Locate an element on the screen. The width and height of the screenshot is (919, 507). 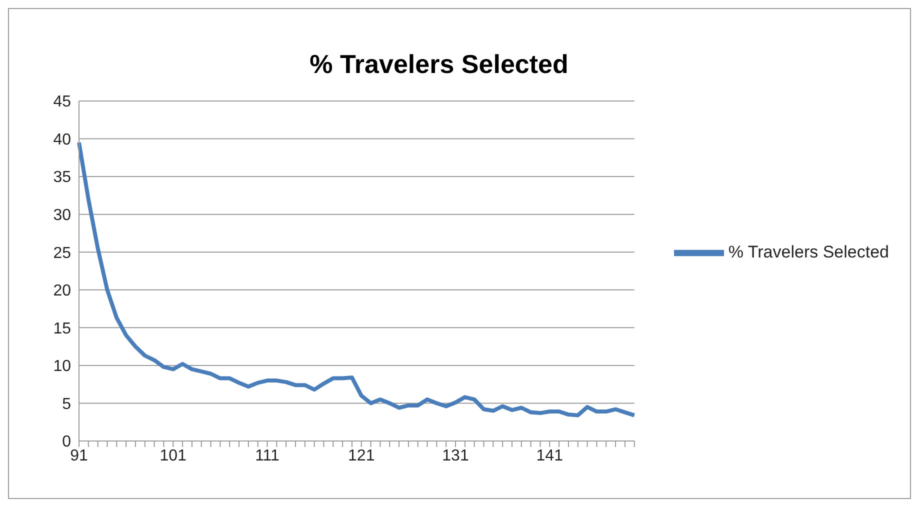
y-tick-label: 5 is located at coordinates (67, 404).